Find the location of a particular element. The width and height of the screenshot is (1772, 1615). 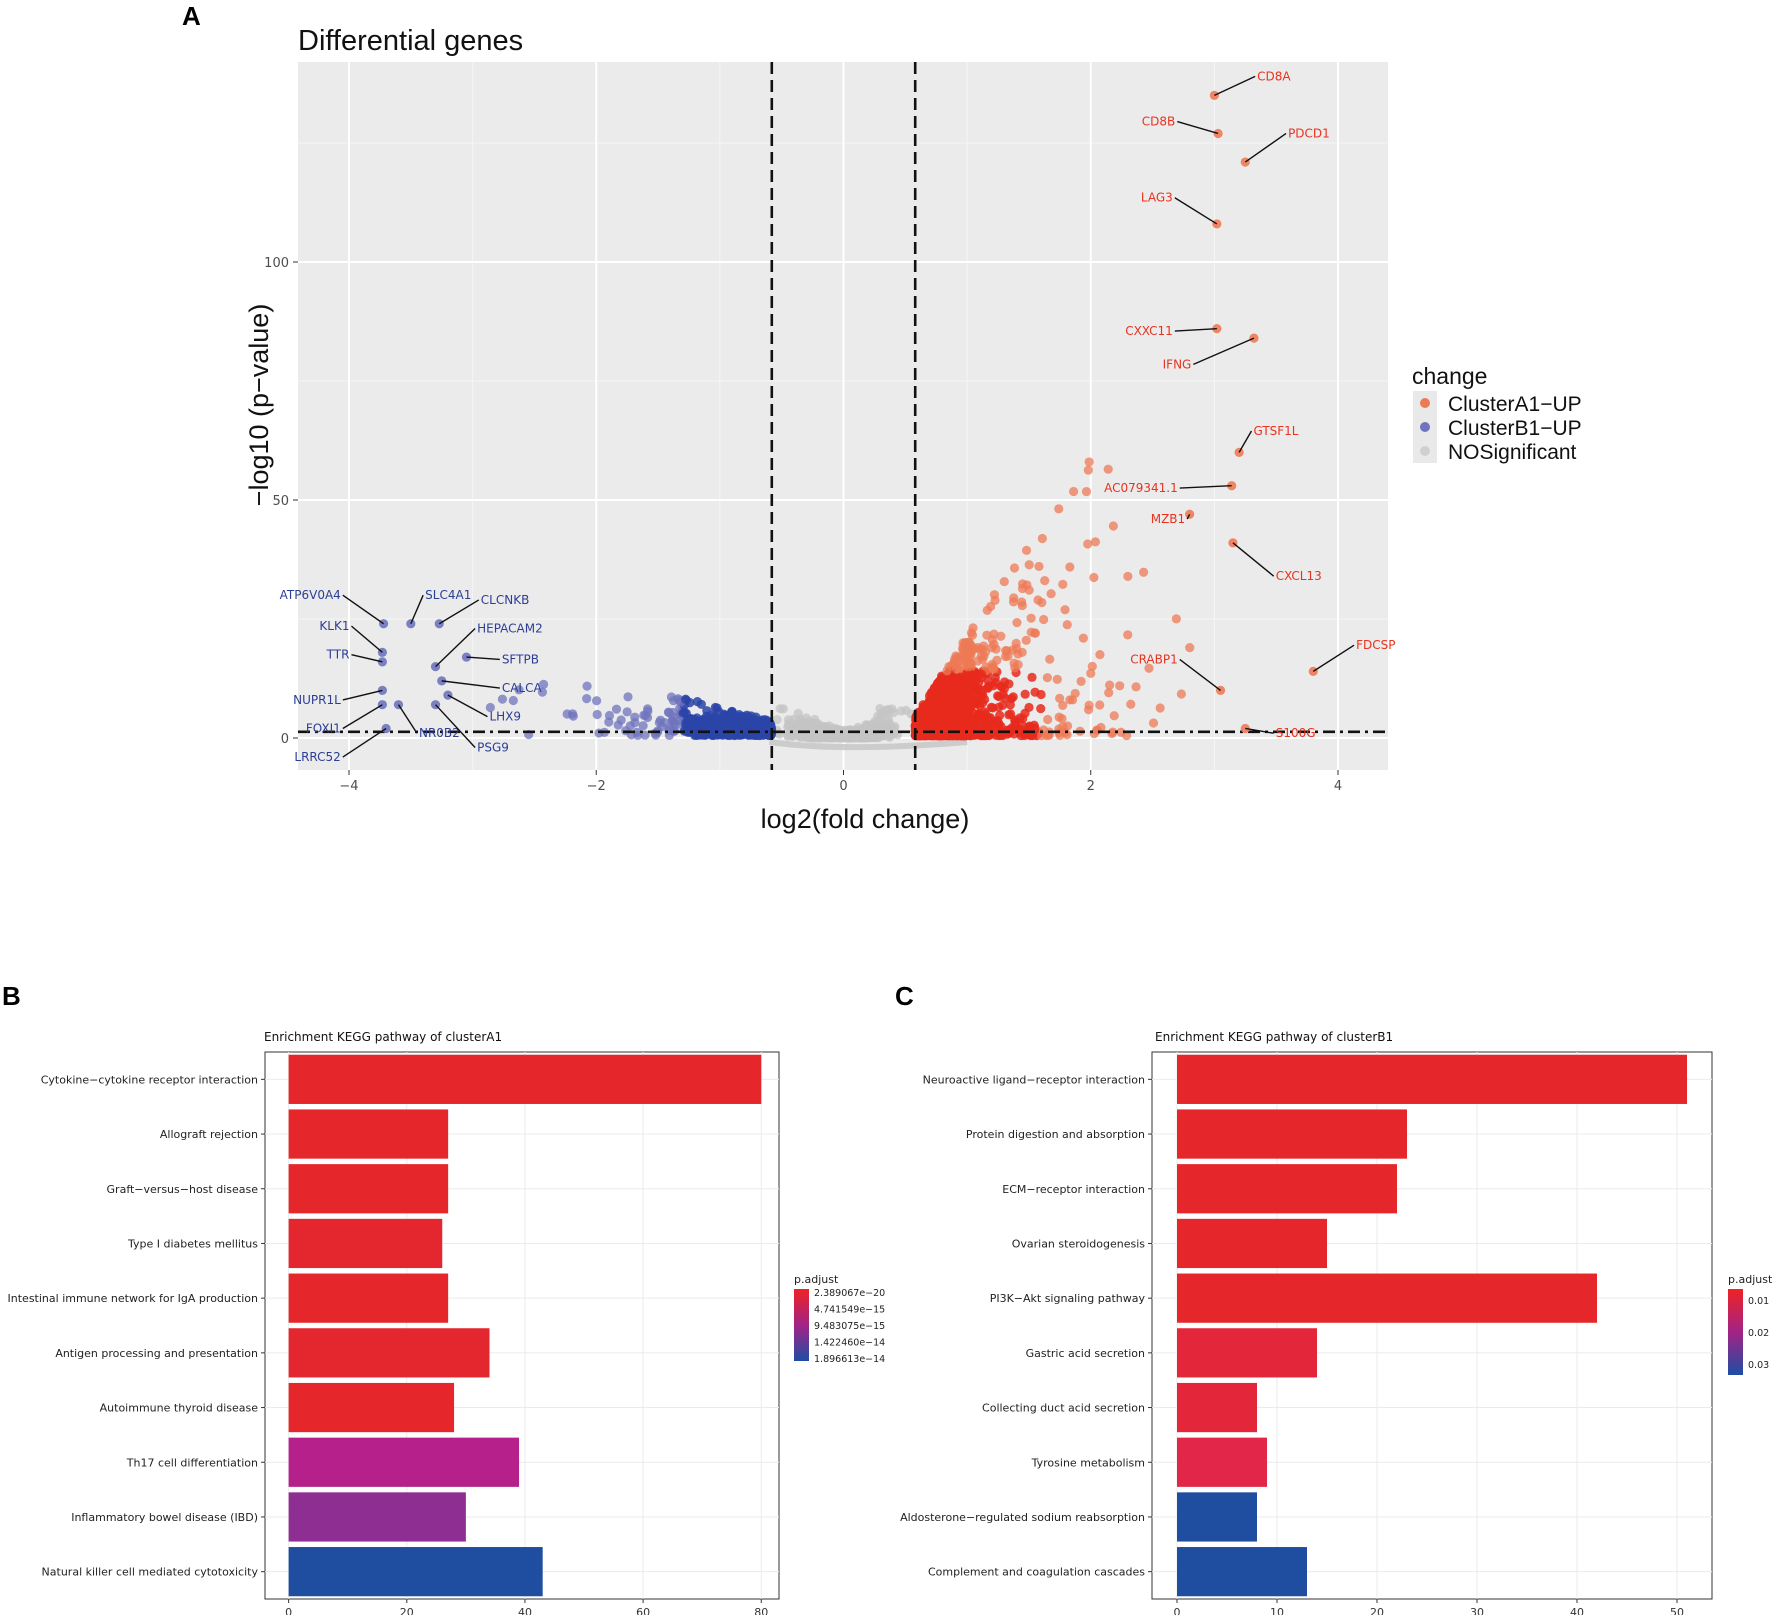

category-label: Graft−versus−host disease is located at coordinates (183, 1189).